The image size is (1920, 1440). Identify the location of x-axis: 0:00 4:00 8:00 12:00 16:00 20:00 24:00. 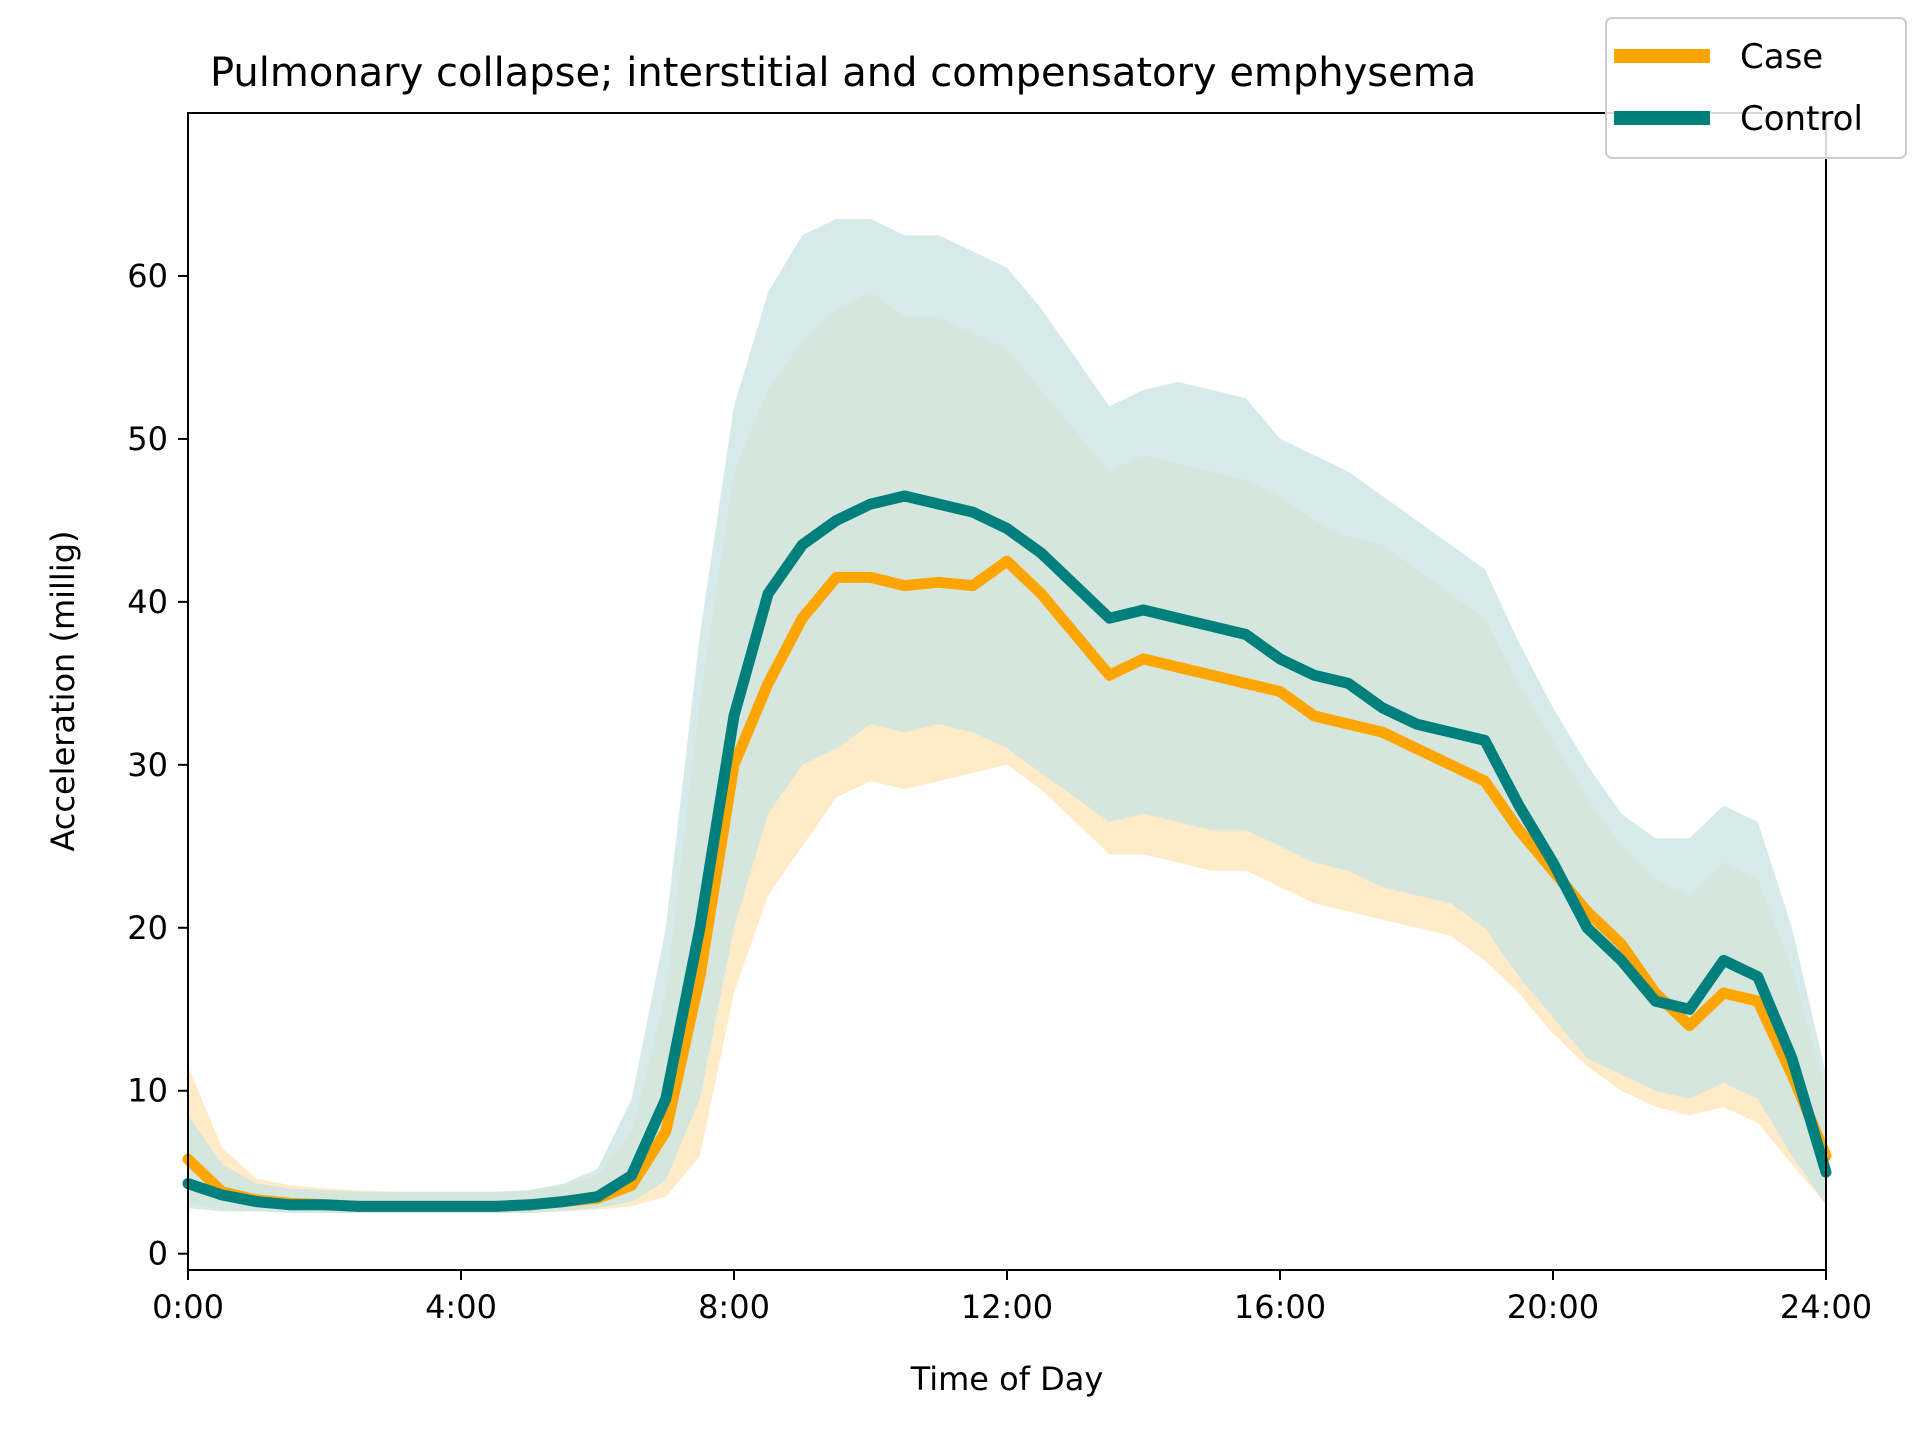
(1012, 1298).